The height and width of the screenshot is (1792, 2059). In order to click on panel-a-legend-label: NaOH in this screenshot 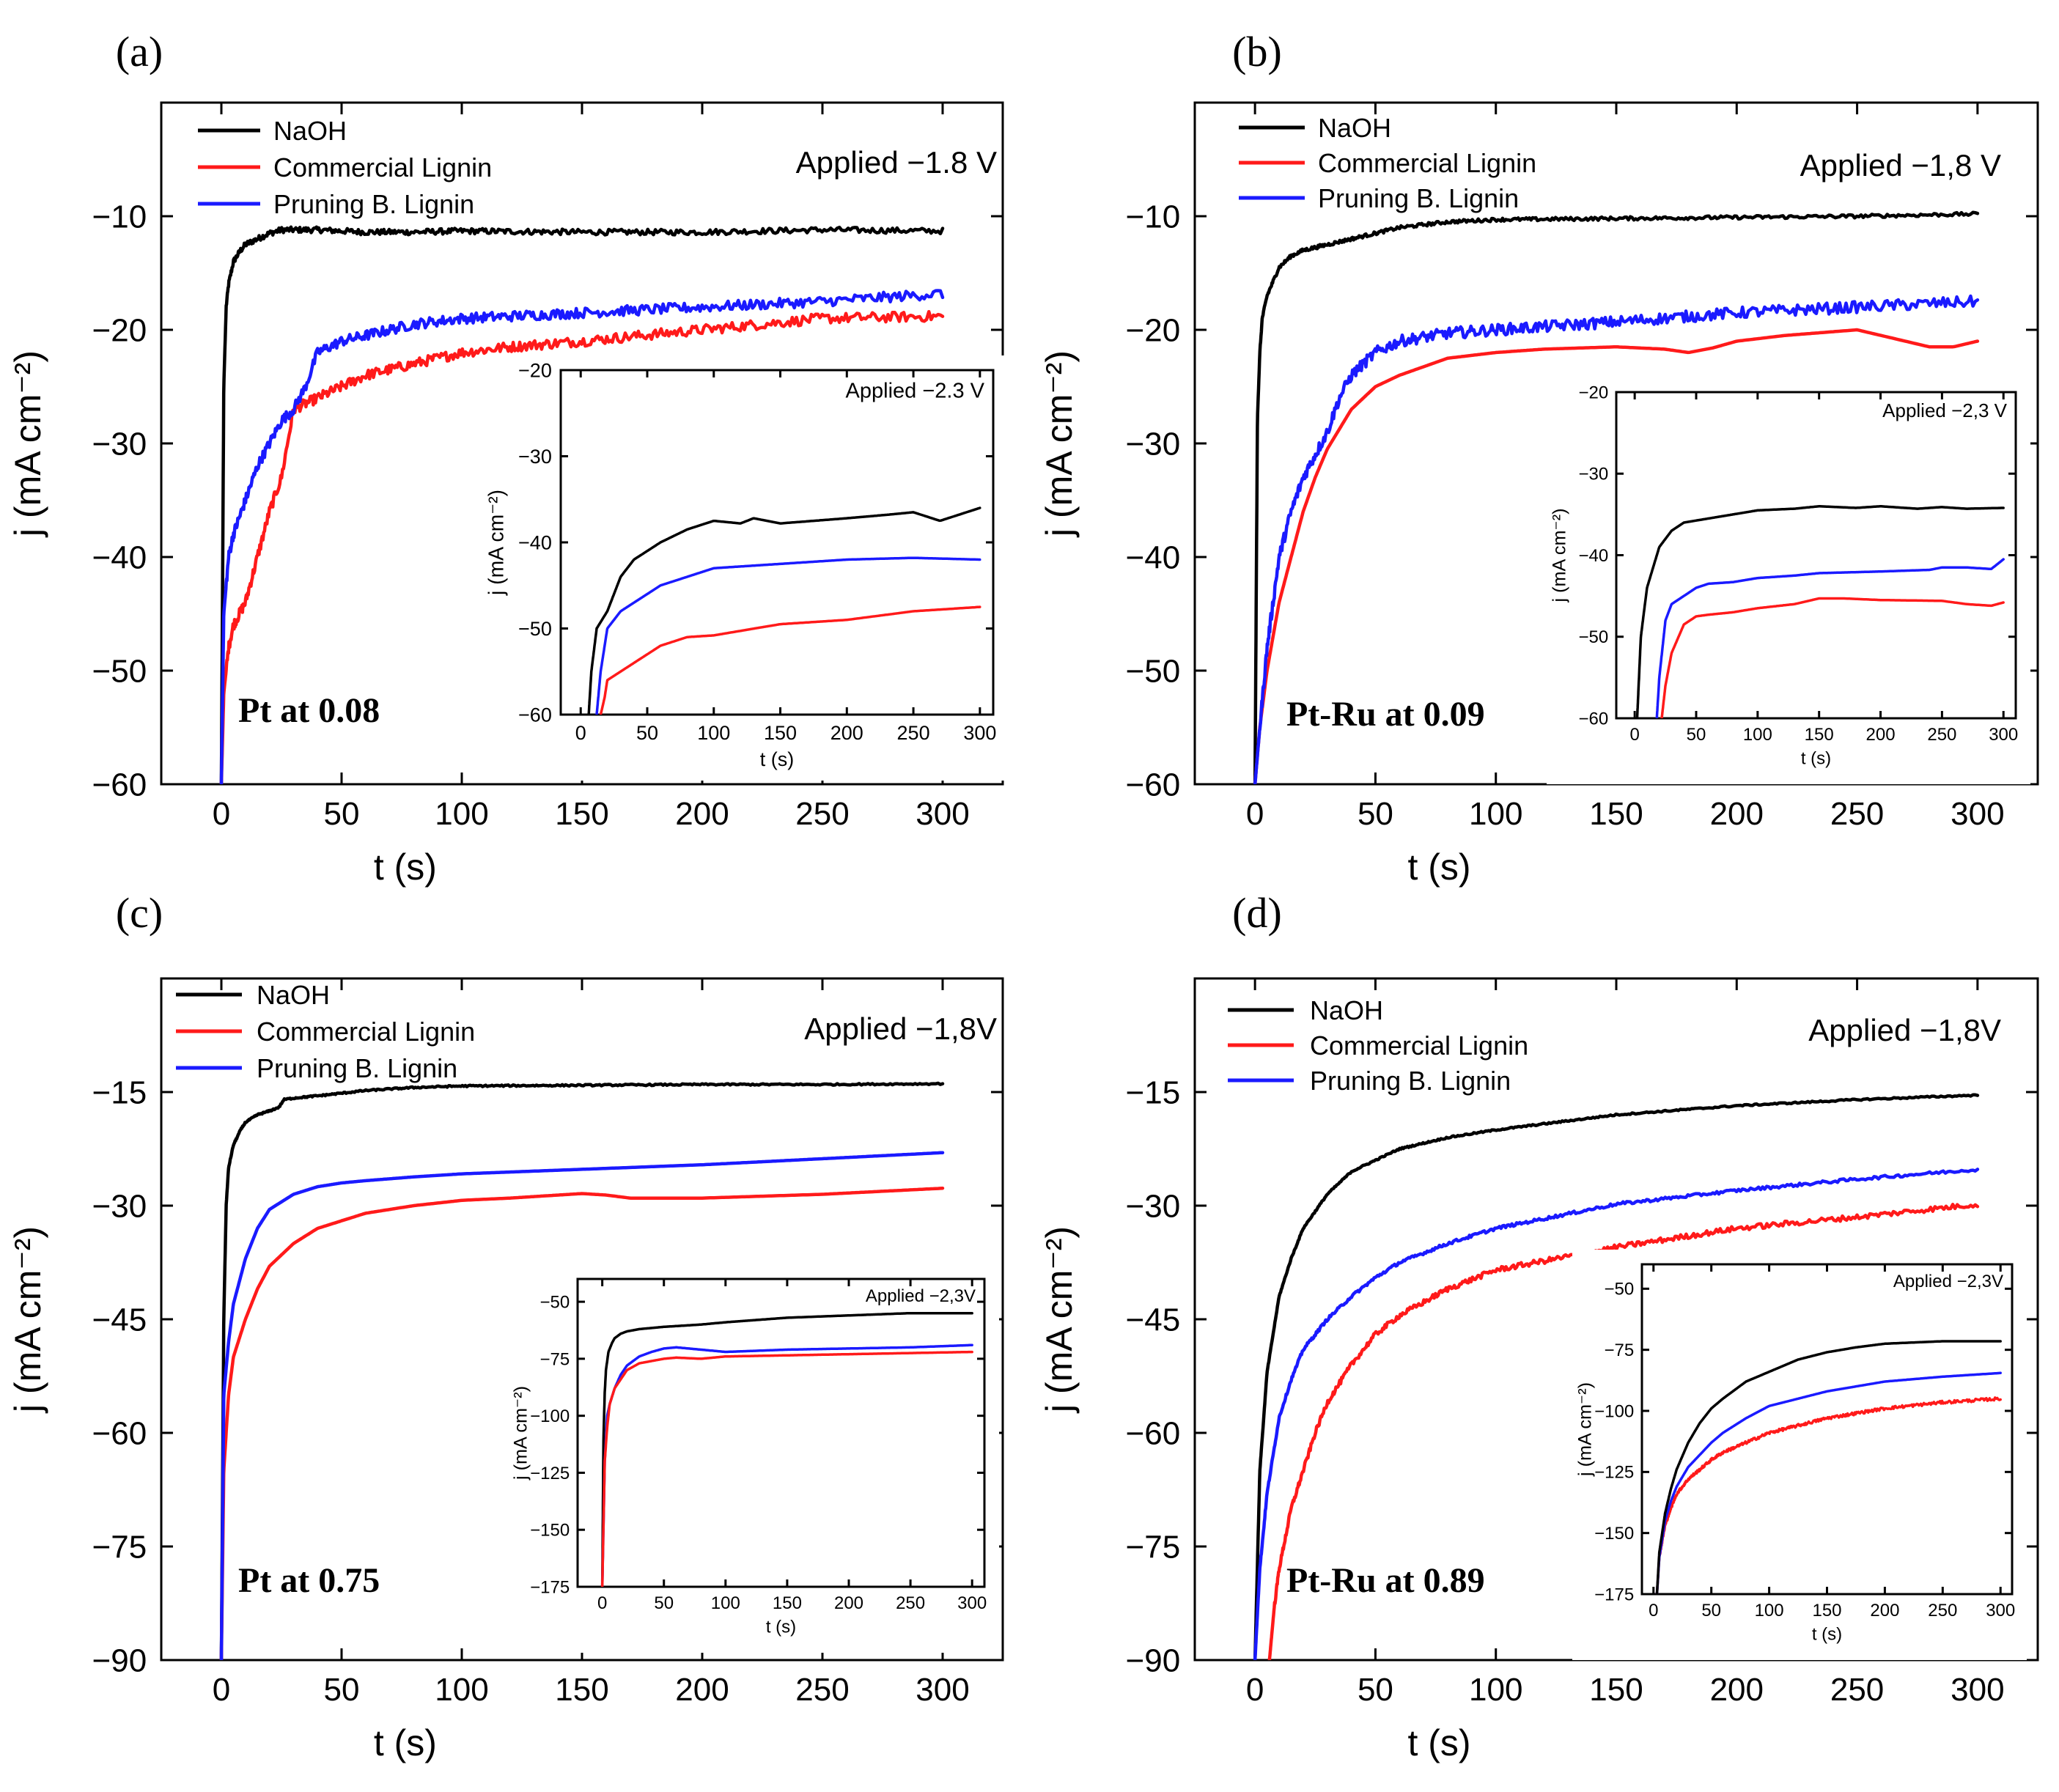, I will do `click(310, 131)`.